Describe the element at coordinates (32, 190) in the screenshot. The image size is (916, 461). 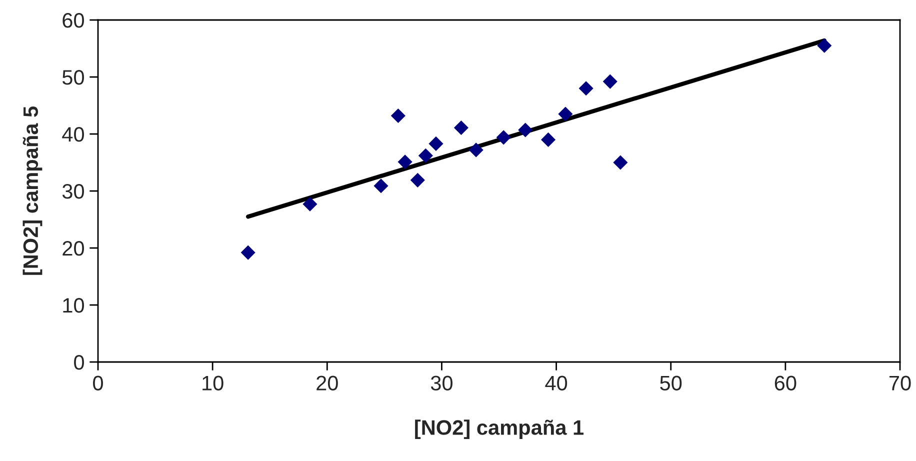
I see `y-axis-title: [NO2] campaña 5` at that location.